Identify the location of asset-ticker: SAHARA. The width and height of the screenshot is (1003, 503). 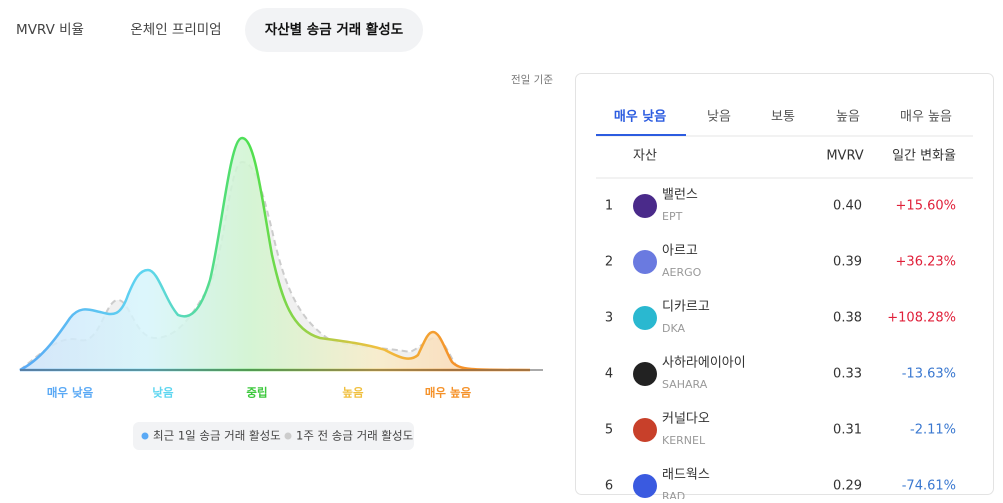
(685, 384).